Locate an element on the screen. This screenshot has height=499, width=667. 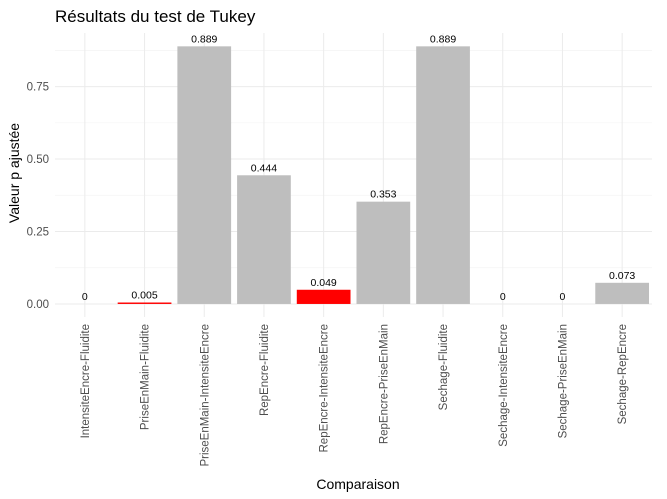
x-tick-label: Sechage-RepEncre is located at coordinates (623, 374).